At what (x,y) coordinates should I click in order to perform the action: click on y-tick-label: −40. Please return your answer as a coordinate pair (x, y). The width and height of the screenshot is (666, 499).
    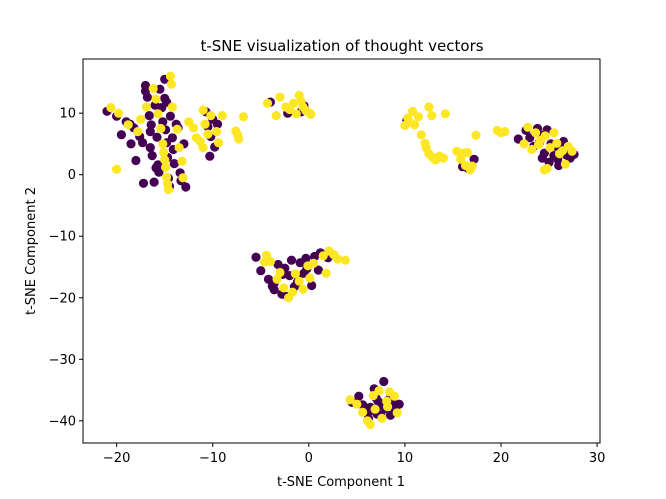
    Looking at the image, I should click on (62, 421).